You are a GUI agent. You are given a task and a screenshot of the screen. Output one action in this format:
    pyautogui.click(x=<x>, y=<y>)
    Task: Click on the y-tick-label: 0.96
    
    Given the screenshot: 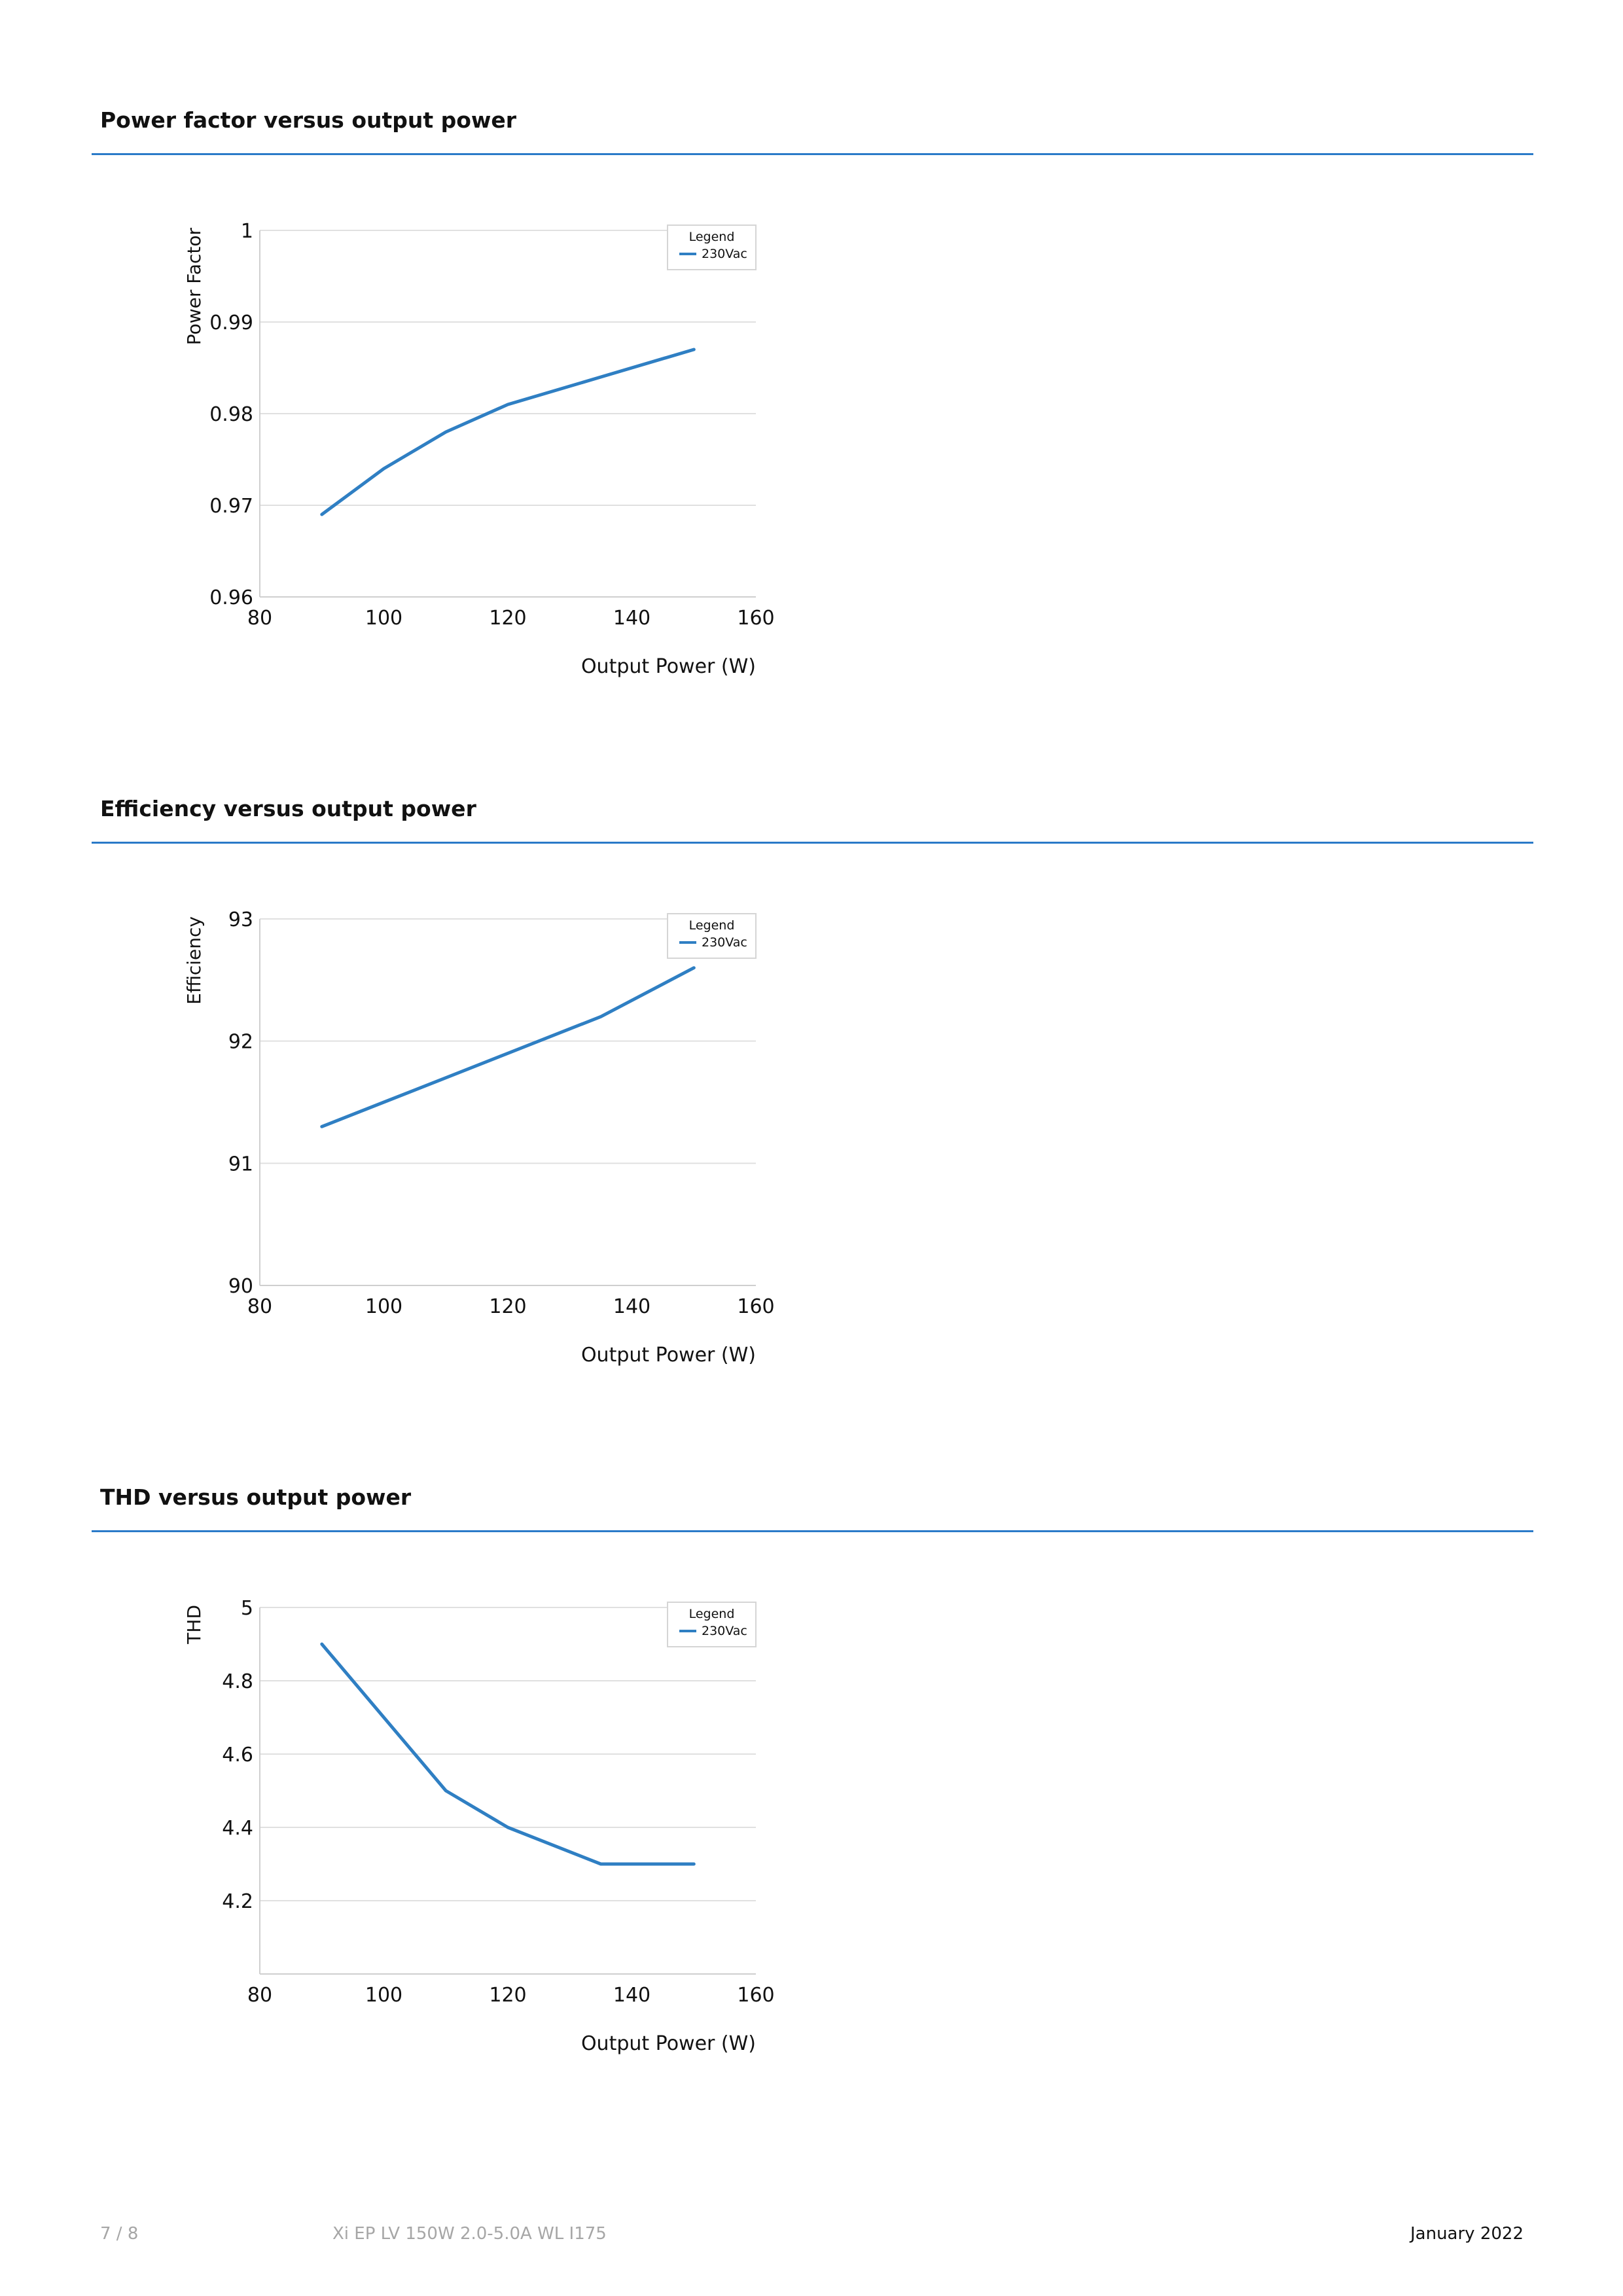 What is the action you would take?
    pyautogui.click(x=231, y=597)
    